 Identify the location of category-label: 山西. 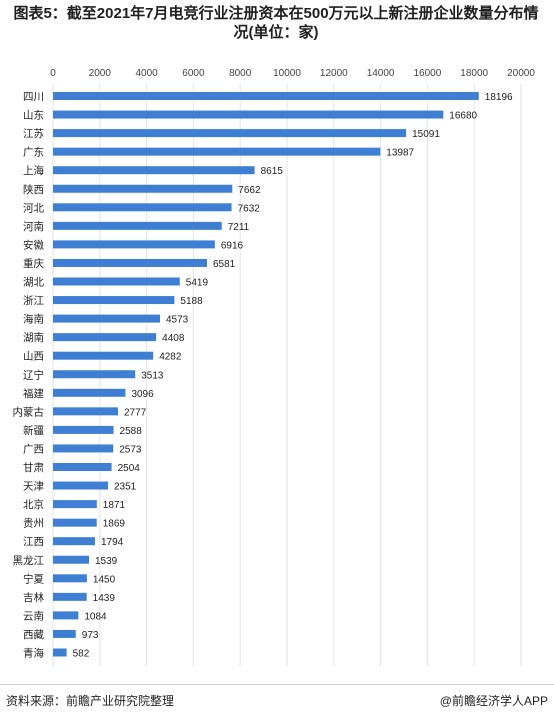
(33, 357).